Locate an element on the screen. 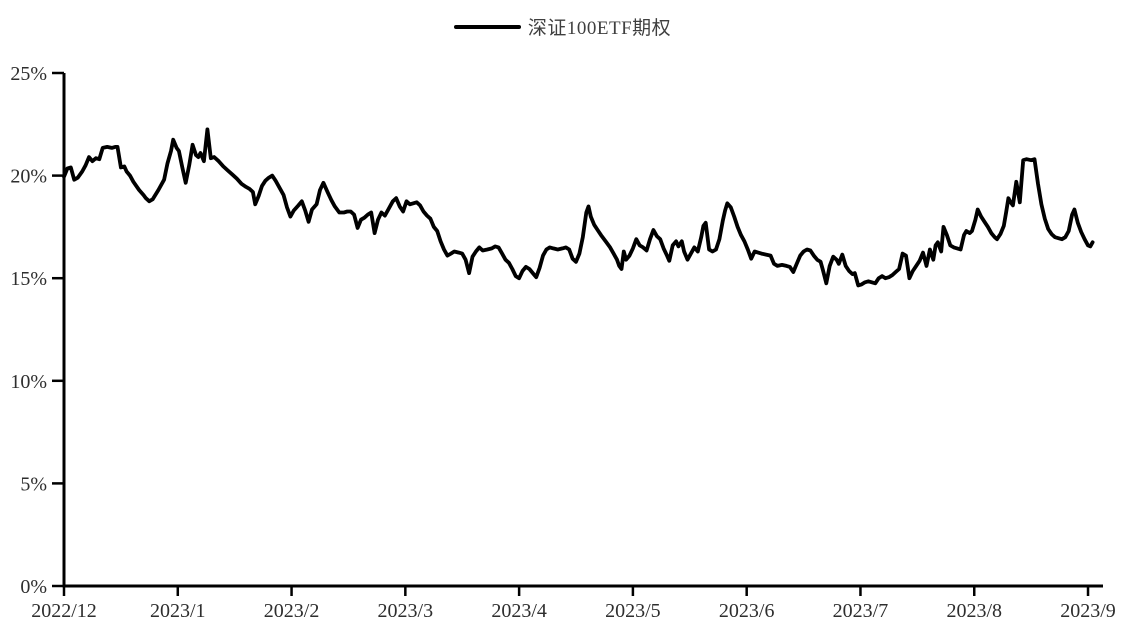 The image size is (1125, 636). y-tick-label: 10% is located at coordinates (28, 382).